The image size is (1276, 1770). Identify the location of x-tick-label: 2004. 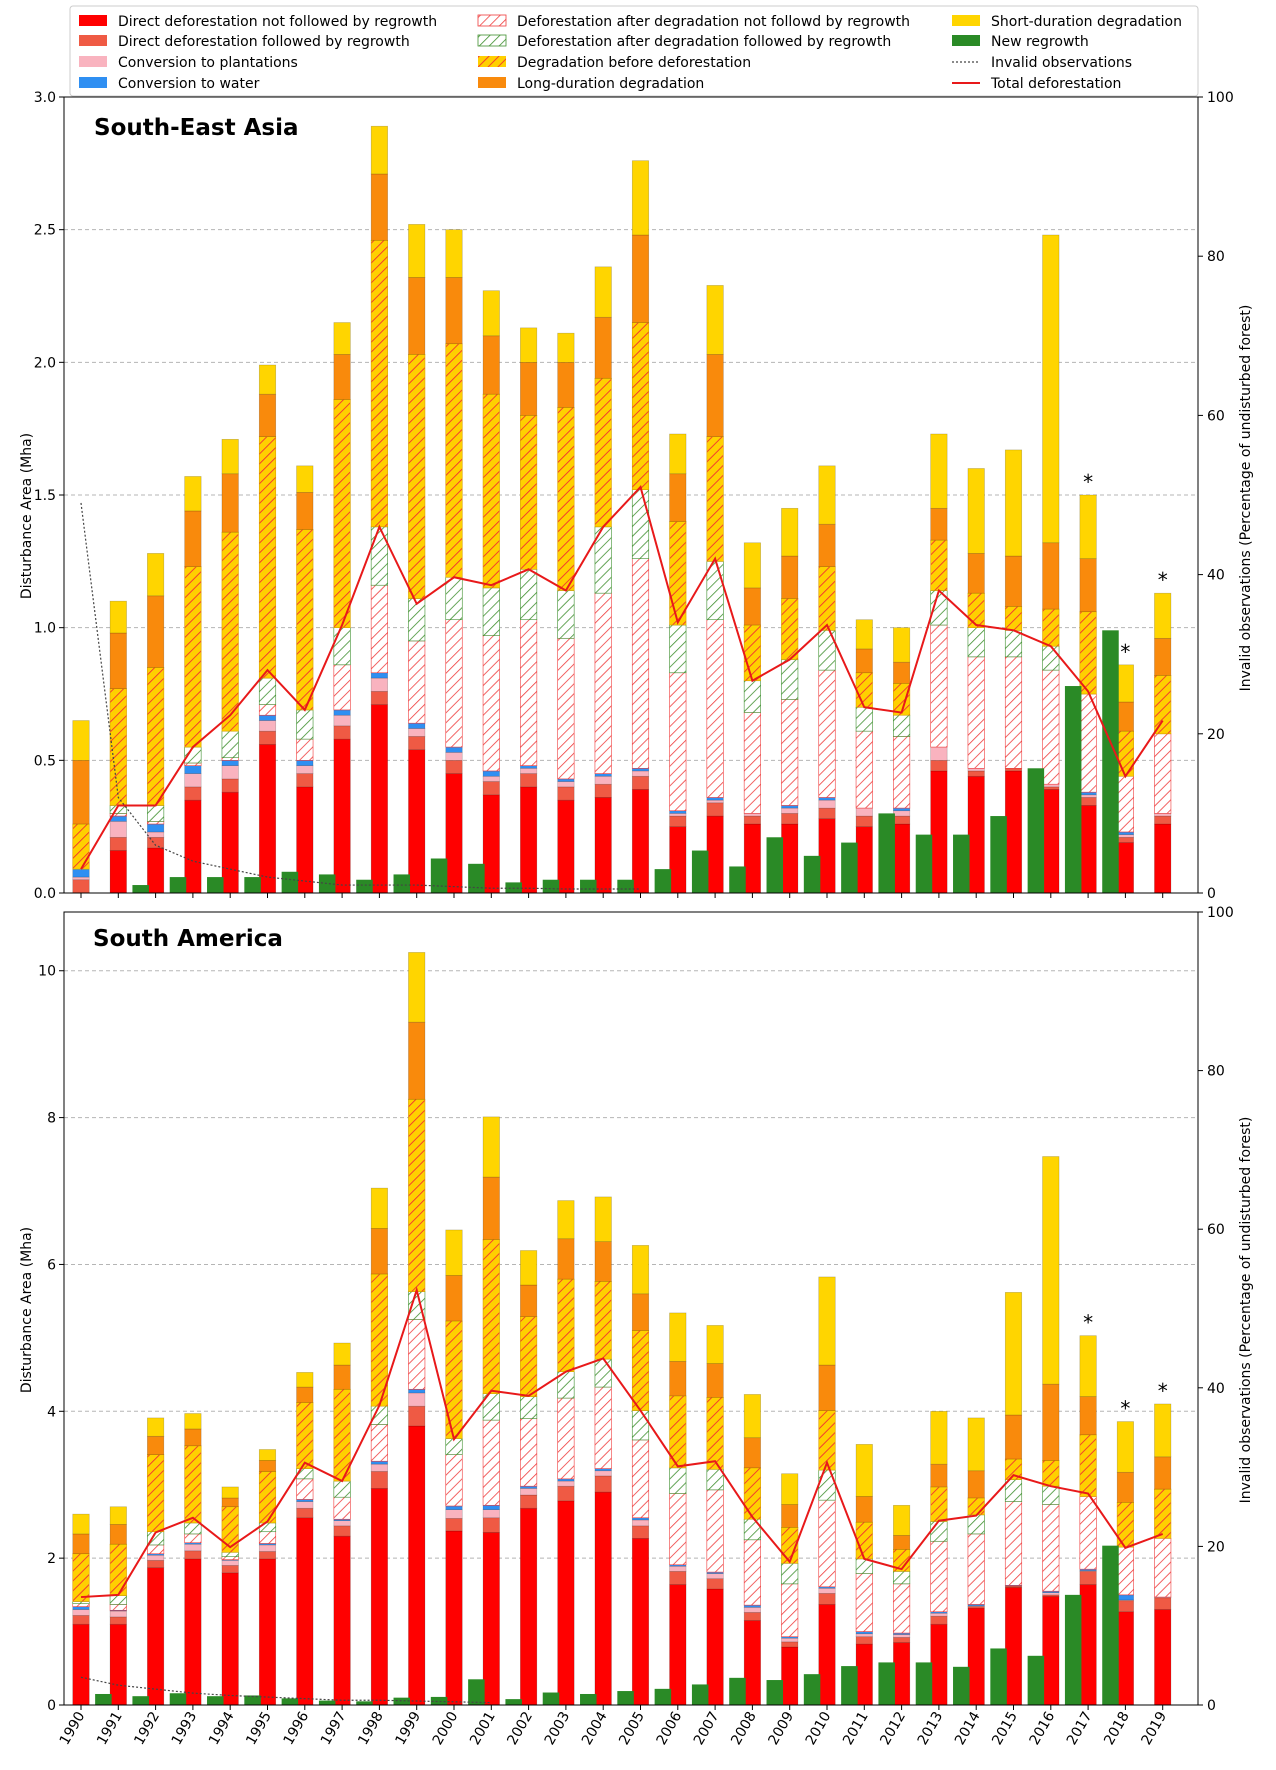
(595, 1728).